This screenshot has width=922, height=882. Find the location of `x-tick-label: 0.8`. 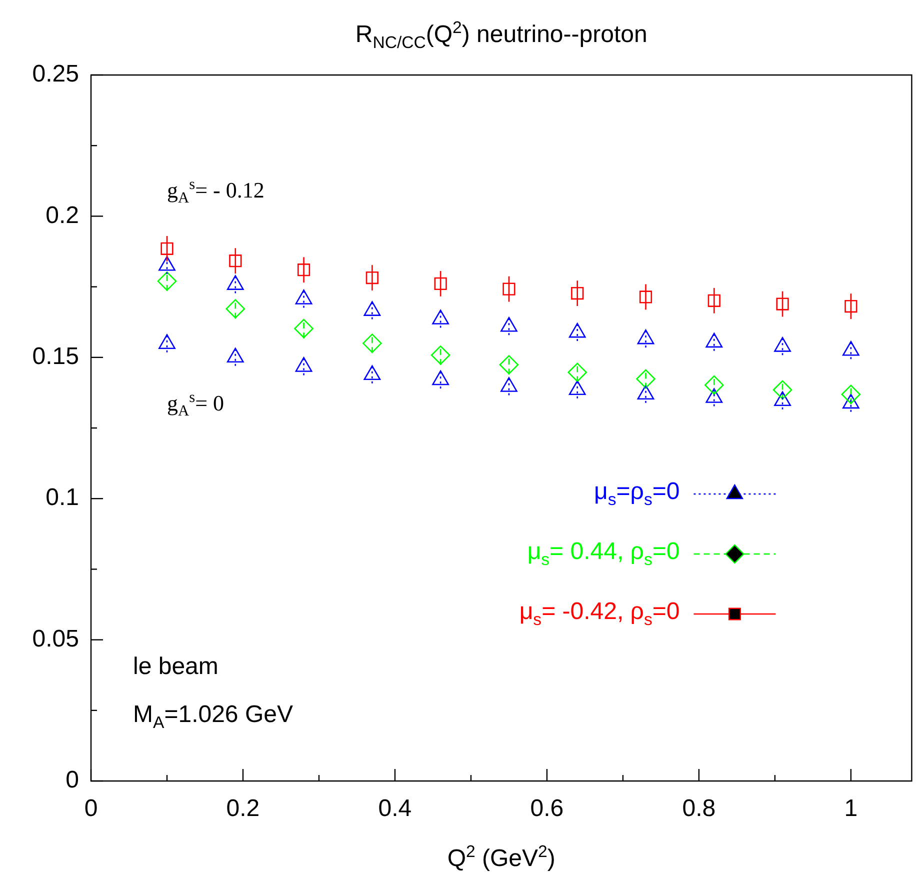

x-tick-label: 0.8 is located at coordinates (699, 808).